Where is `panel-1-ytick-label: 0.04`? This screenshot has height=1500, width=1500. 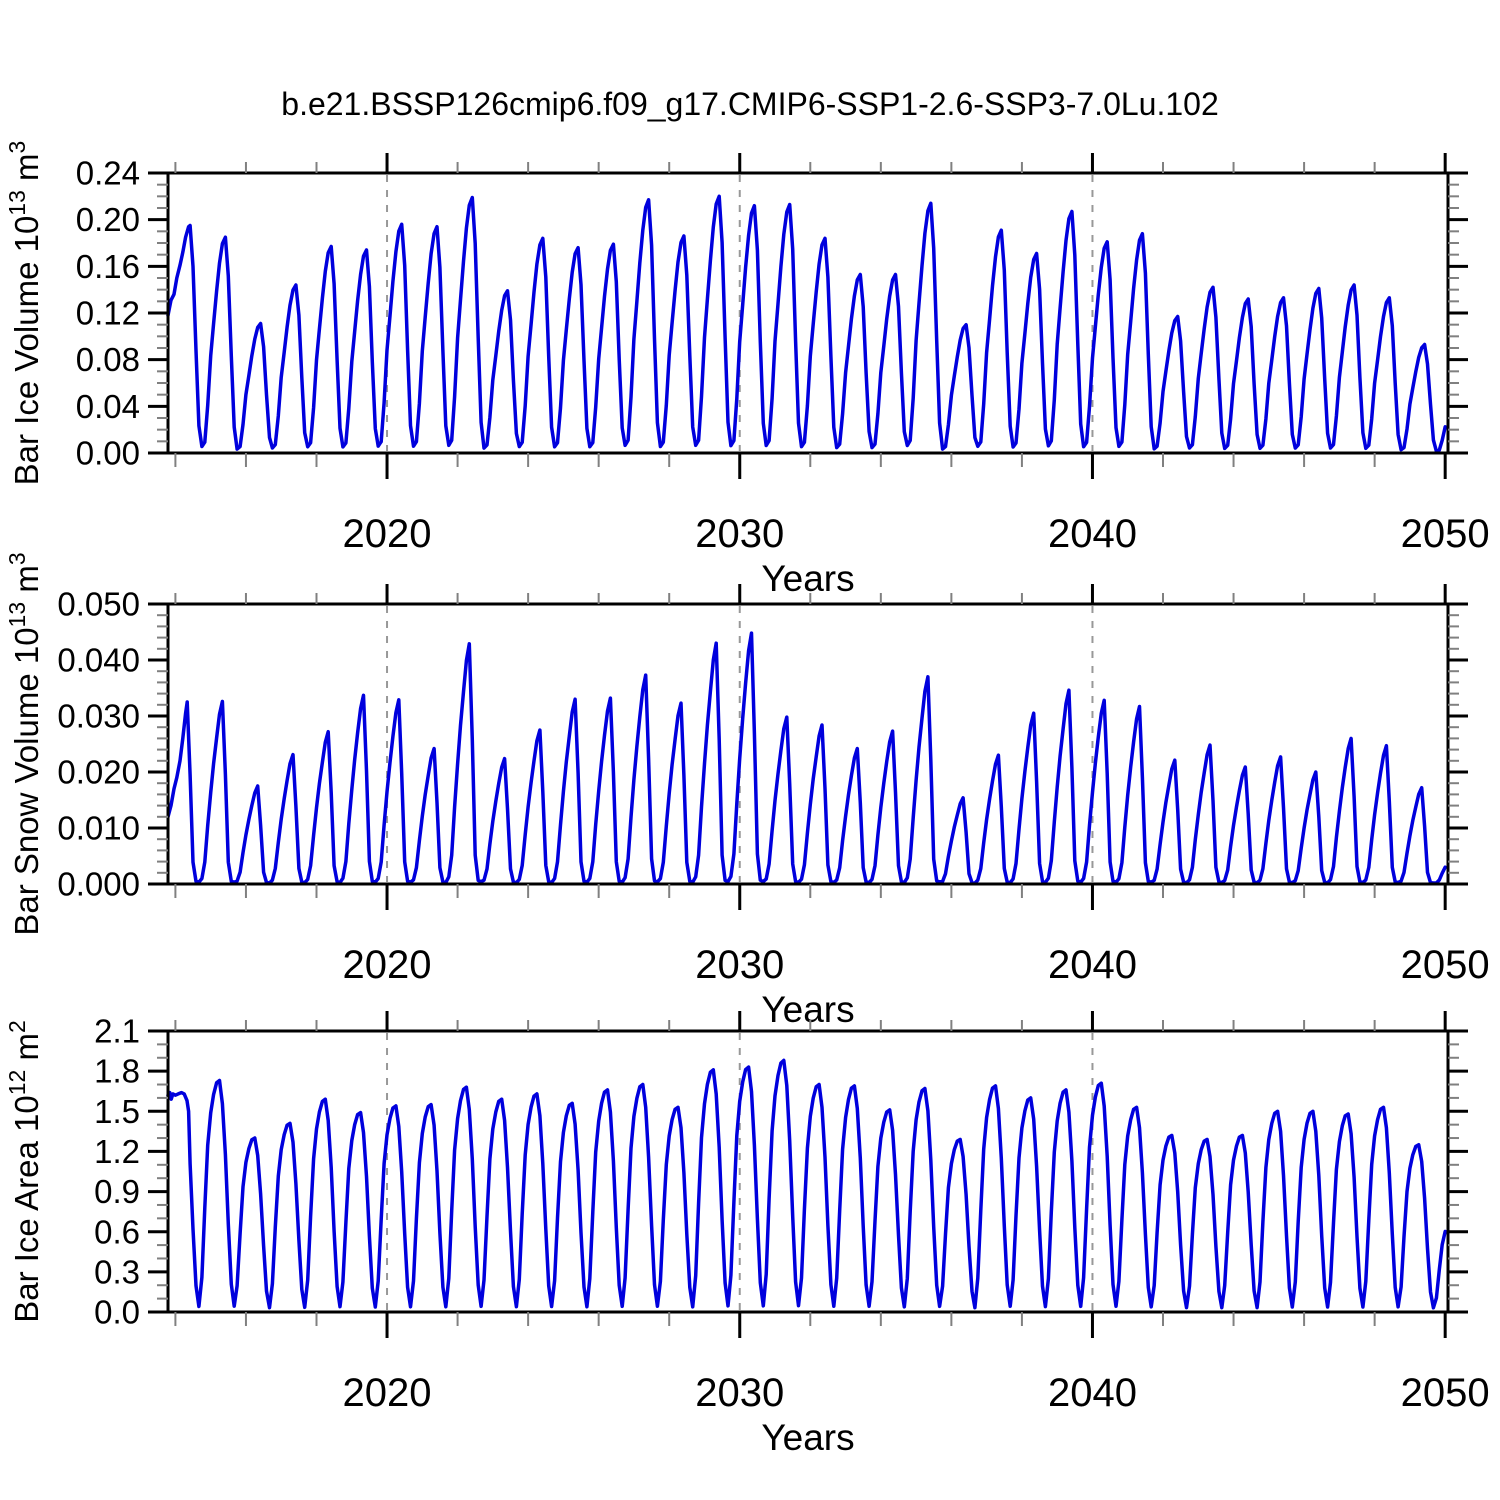 panel-1-ytick-label: 0.04 is located at coordinates (108, 406).